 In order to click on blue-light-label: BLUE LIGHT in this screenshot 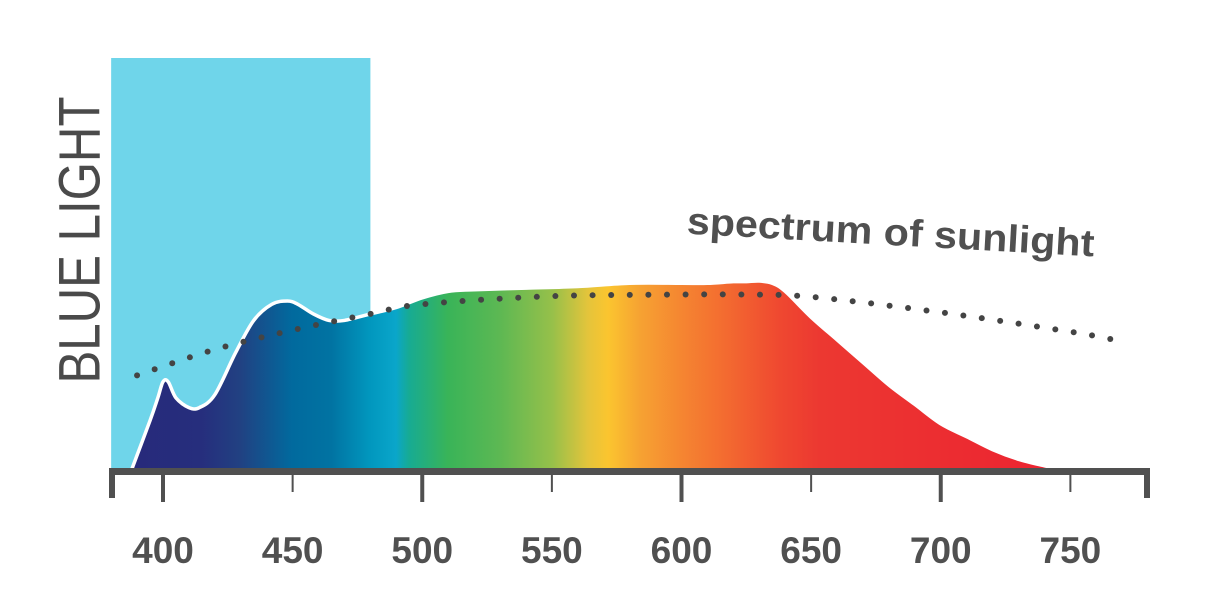, I will do `click(79, 240)`.